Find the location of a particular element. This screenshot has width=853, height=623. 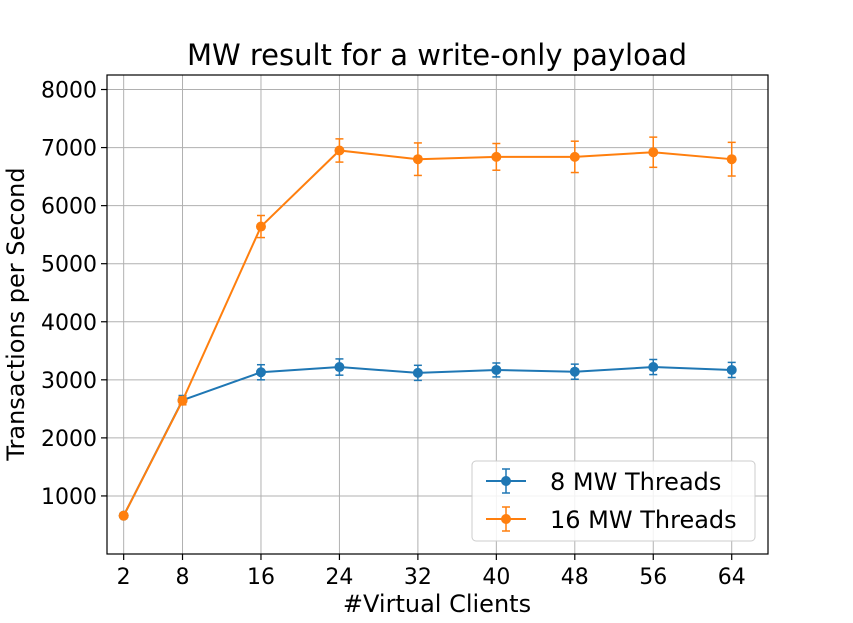

legend-label: 8 MW Threads is located at coordinates (635, 482).